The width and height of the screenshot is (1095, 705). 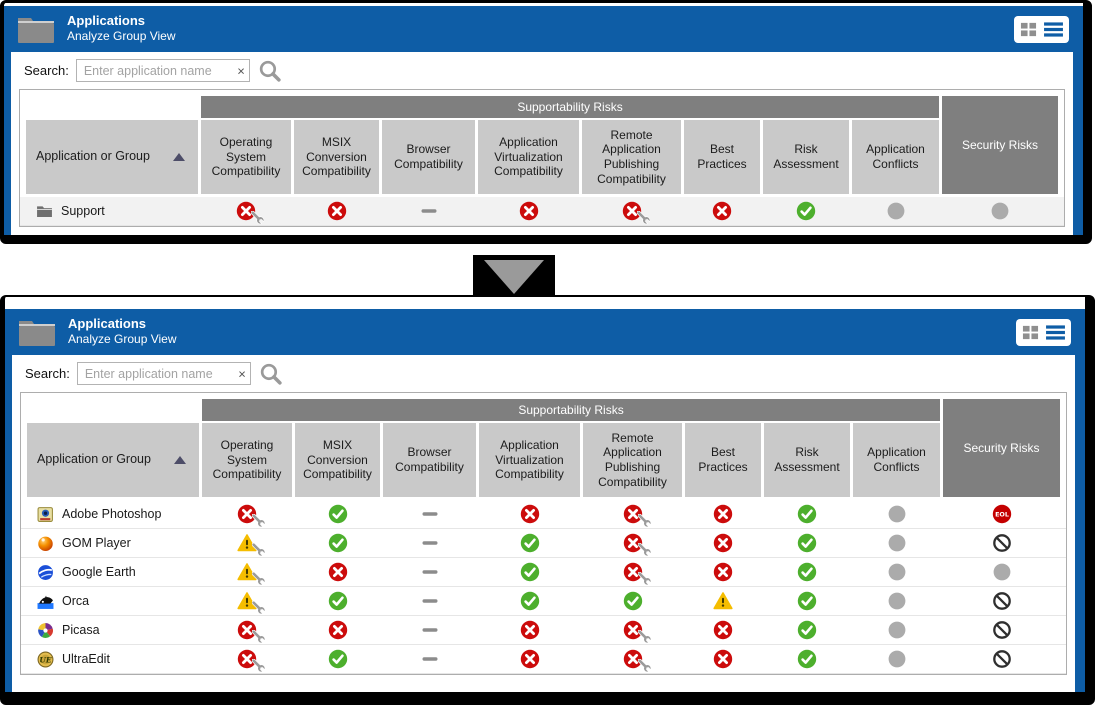 I want to click on applications-folder-icon, so click(x=37, y=332).